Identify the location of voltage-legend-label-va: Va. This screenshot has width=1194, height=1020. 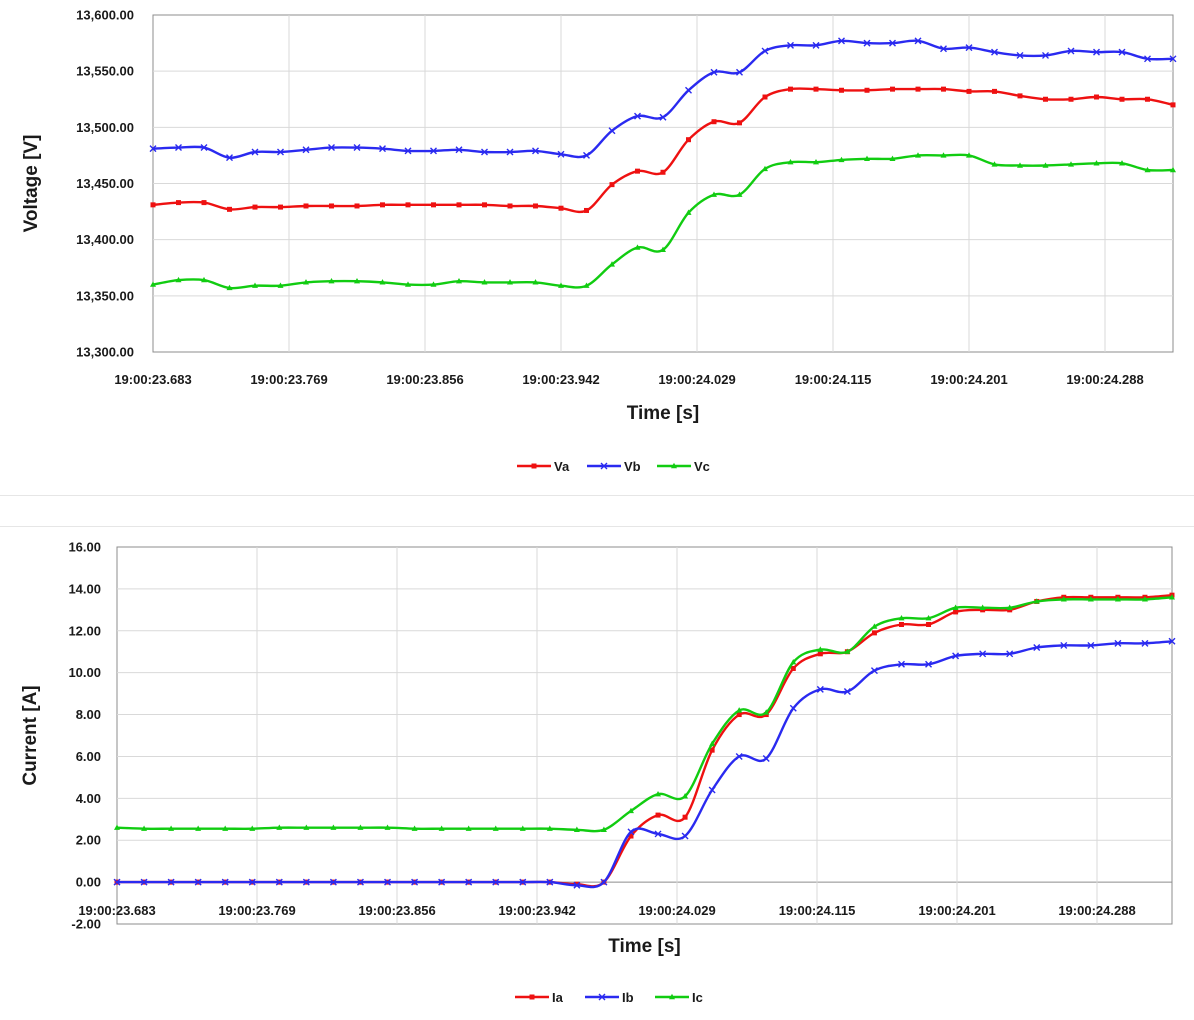
(562, 466).